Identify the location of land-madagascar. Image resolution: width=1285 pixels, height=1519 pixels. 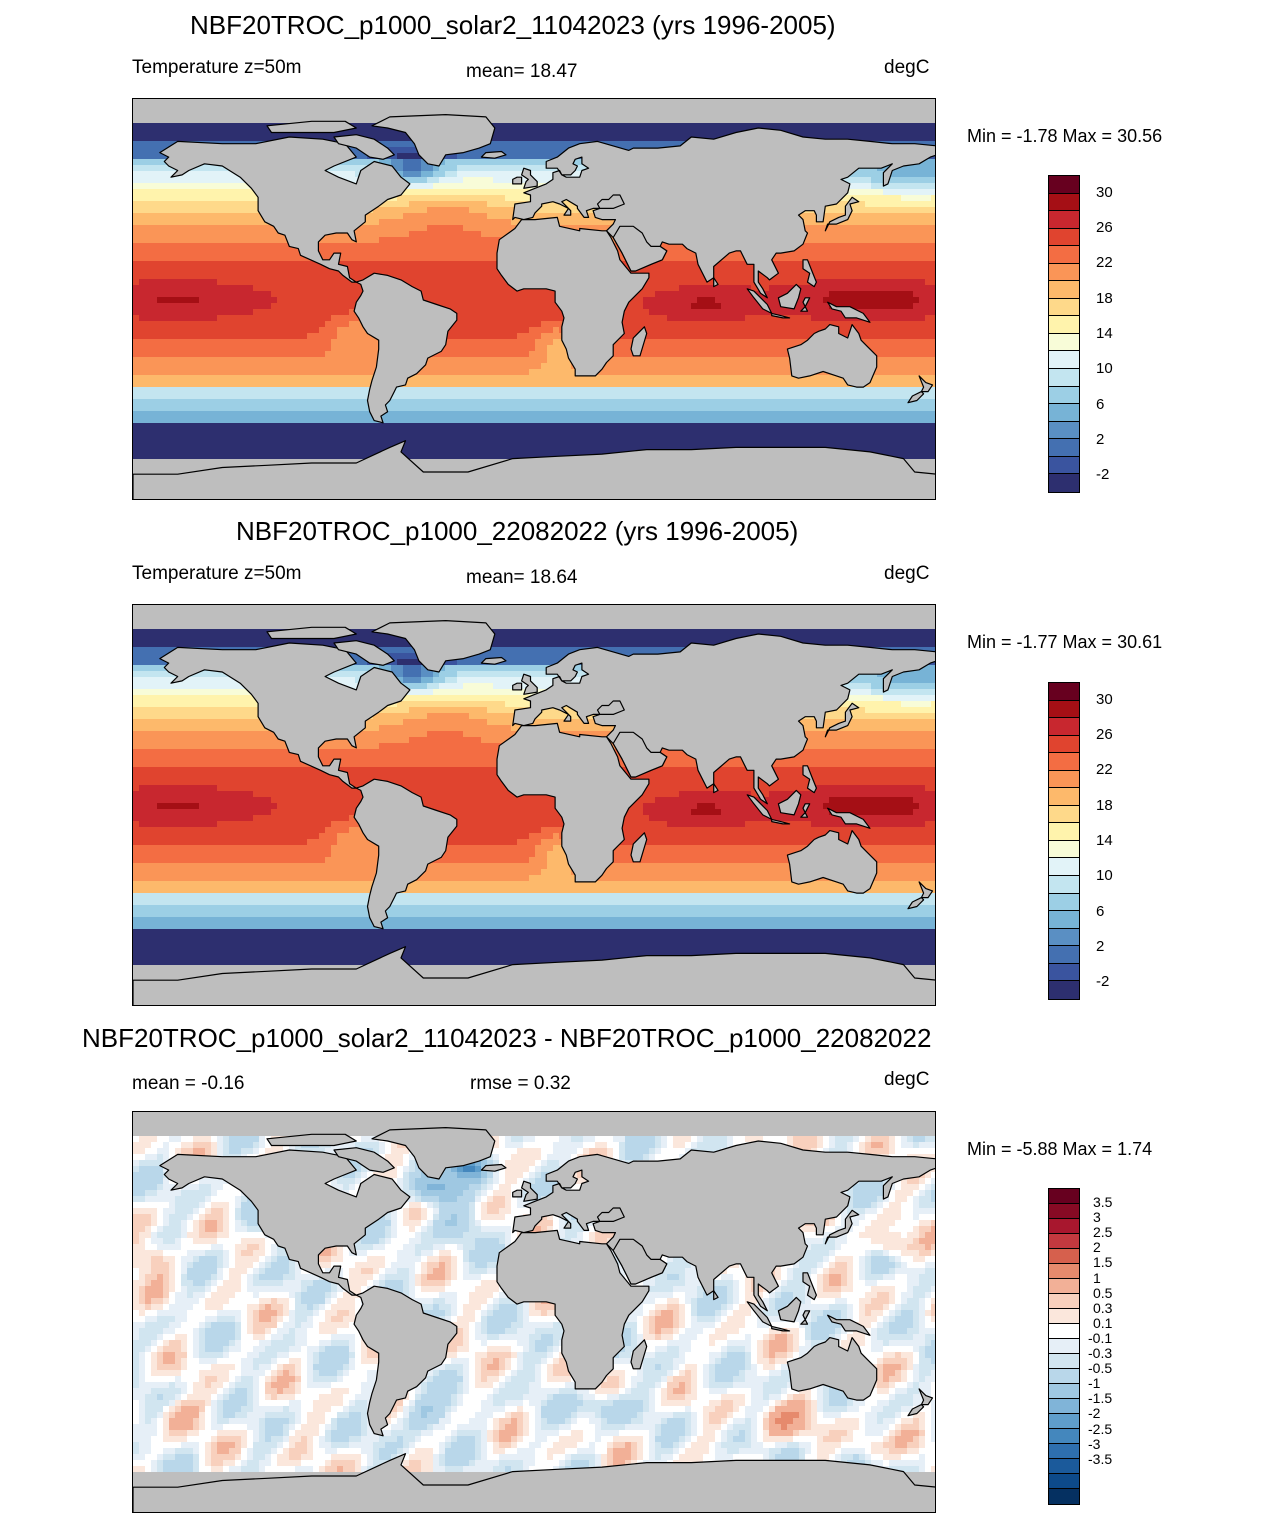
(639, 341).